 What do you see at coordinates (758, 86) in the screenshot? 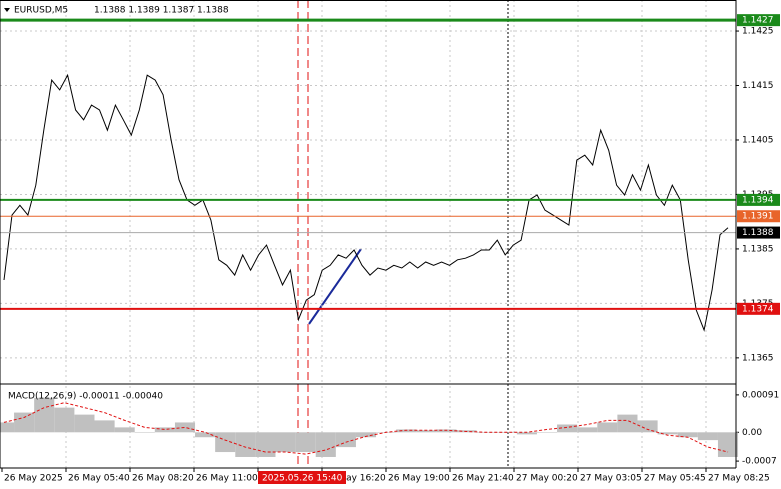
I see `y-tick-label: 1.1415` at bounding box center [758, 86].